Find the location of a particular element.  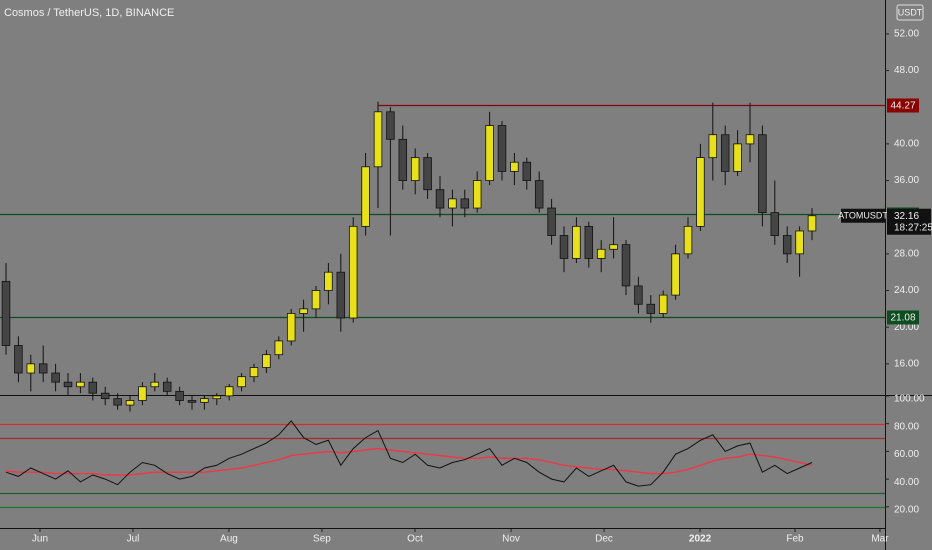

price-tick-label: 48.00 is located at coordinates (906, 70).